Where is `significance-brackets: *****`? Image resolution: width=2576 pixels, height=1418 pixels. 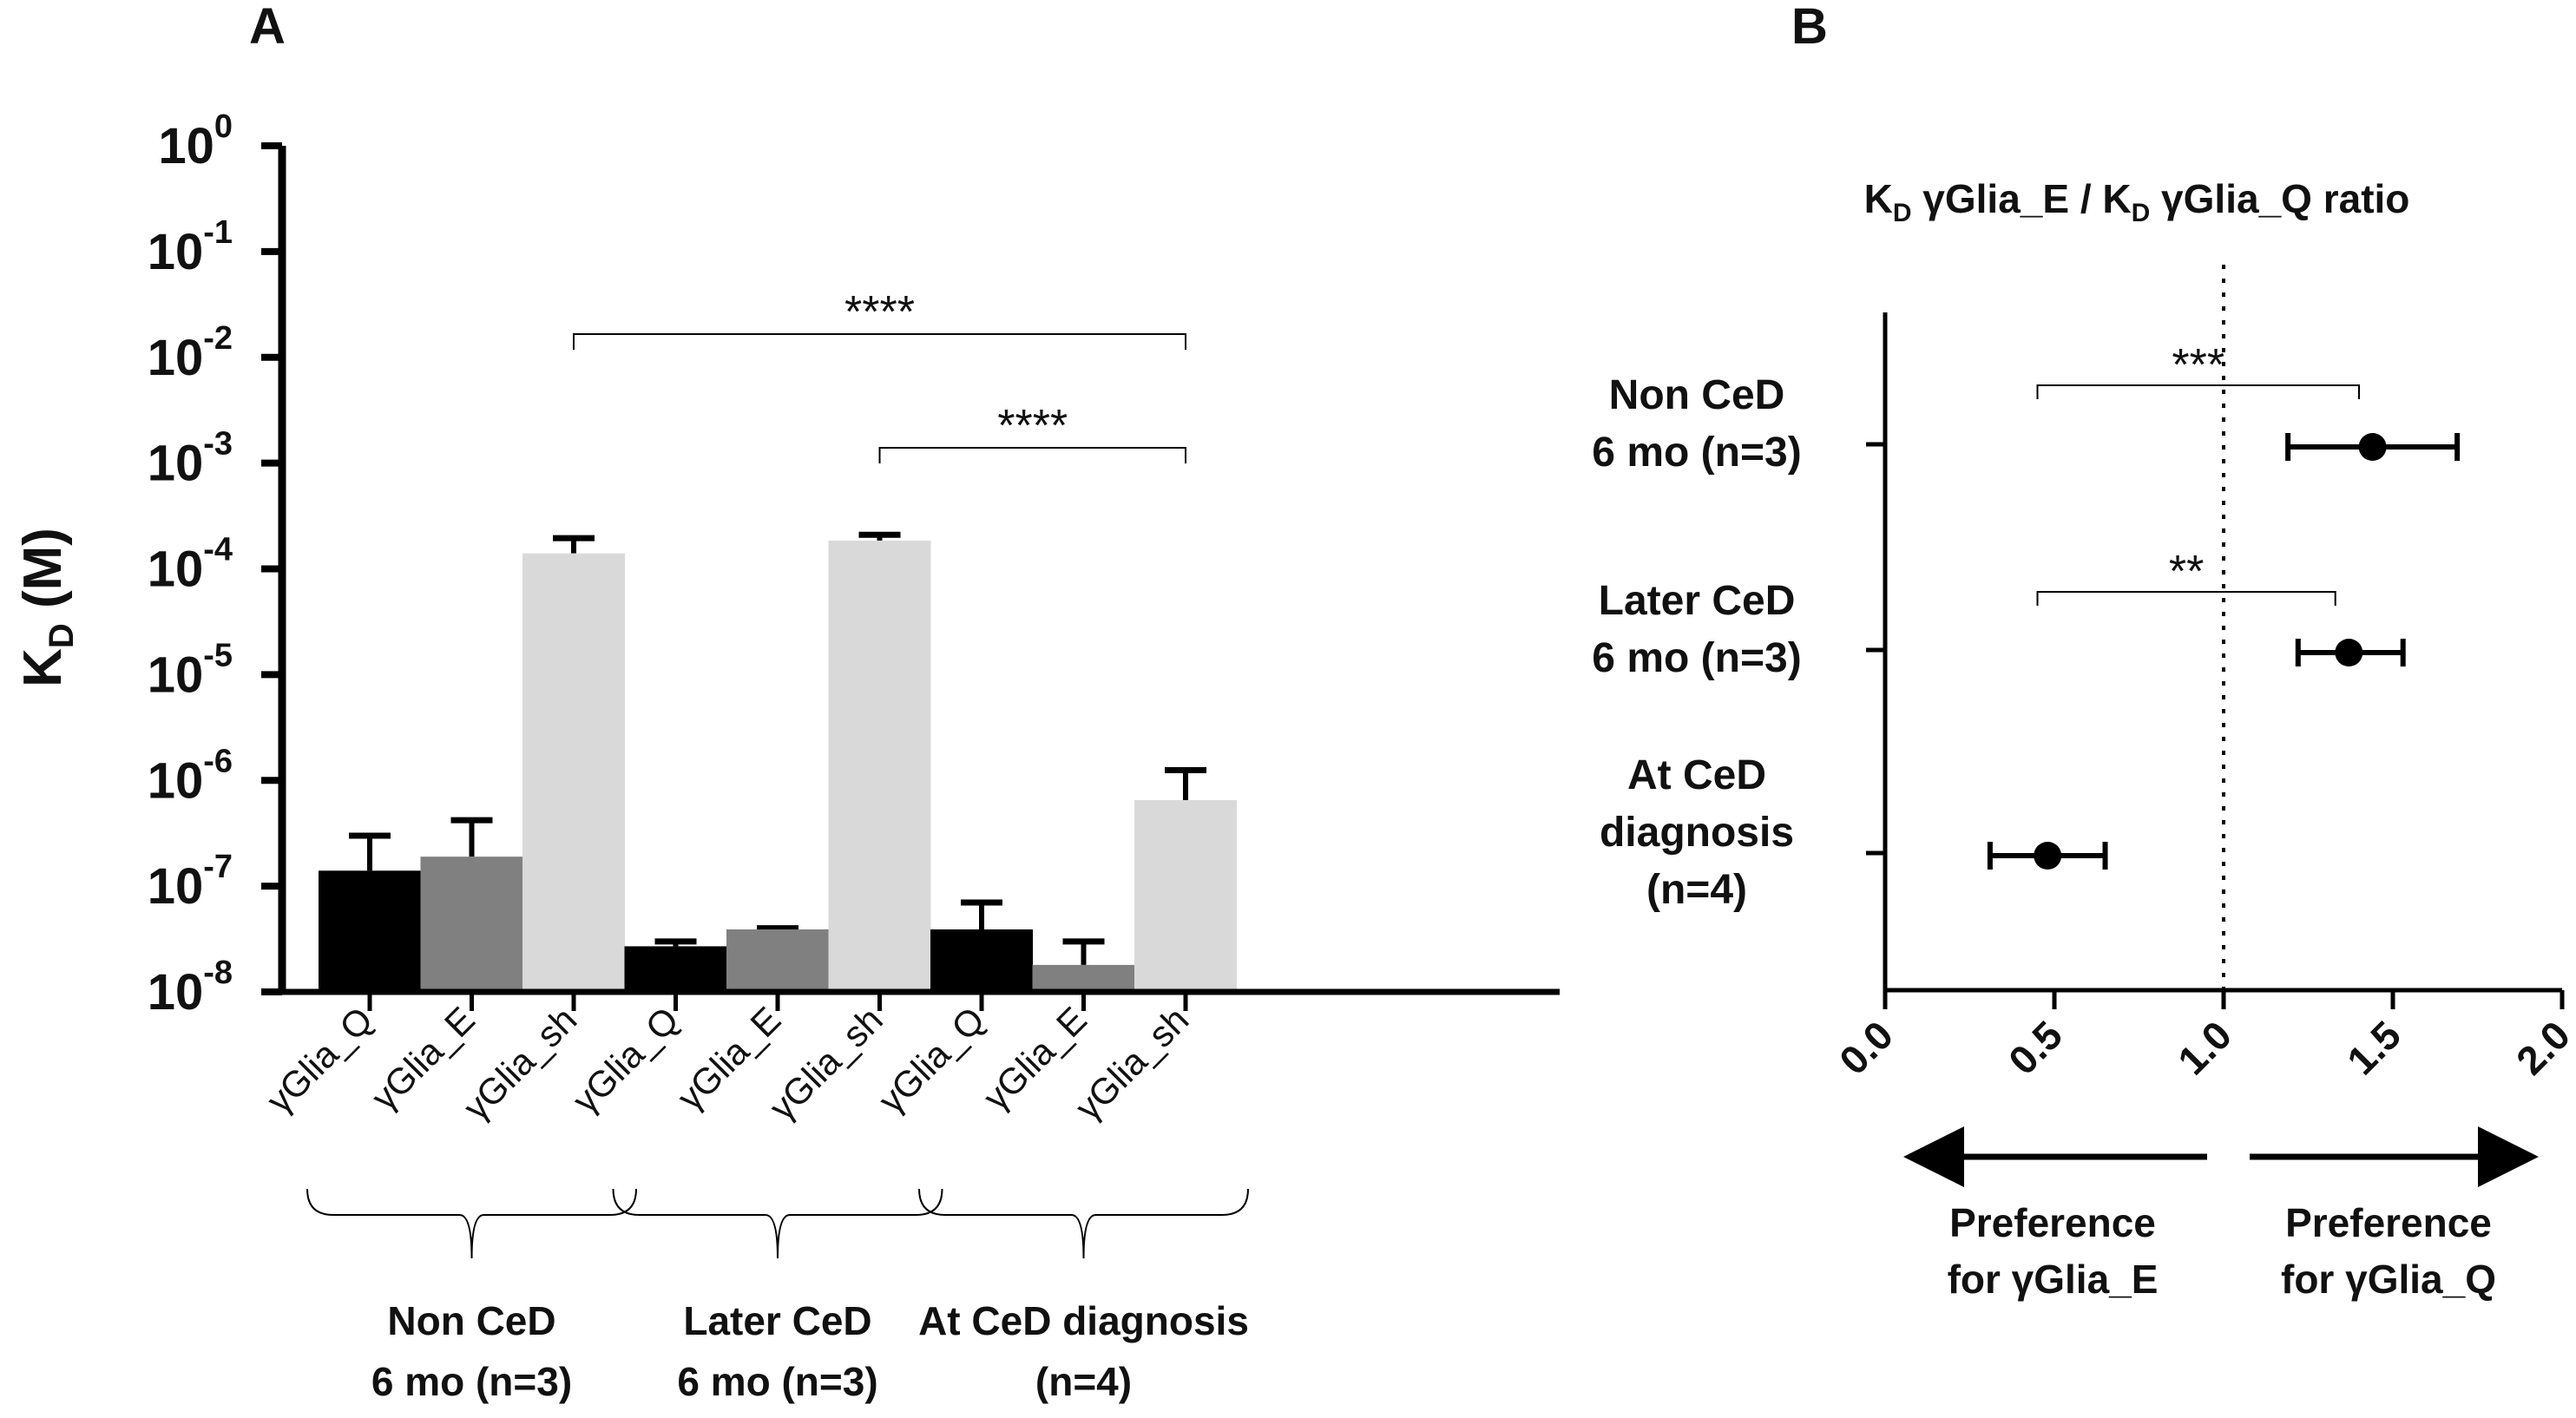
significance-brackets: ***** is located at coordinates (2198, 473).